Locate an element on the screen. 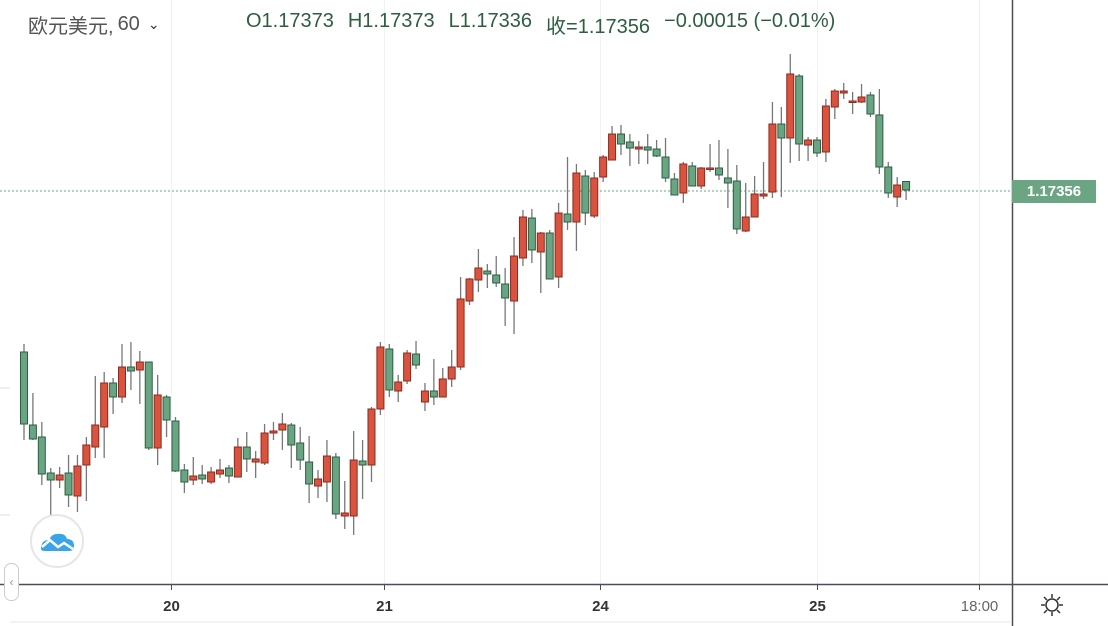  interval: 60 is located at coordinates (128, 24).